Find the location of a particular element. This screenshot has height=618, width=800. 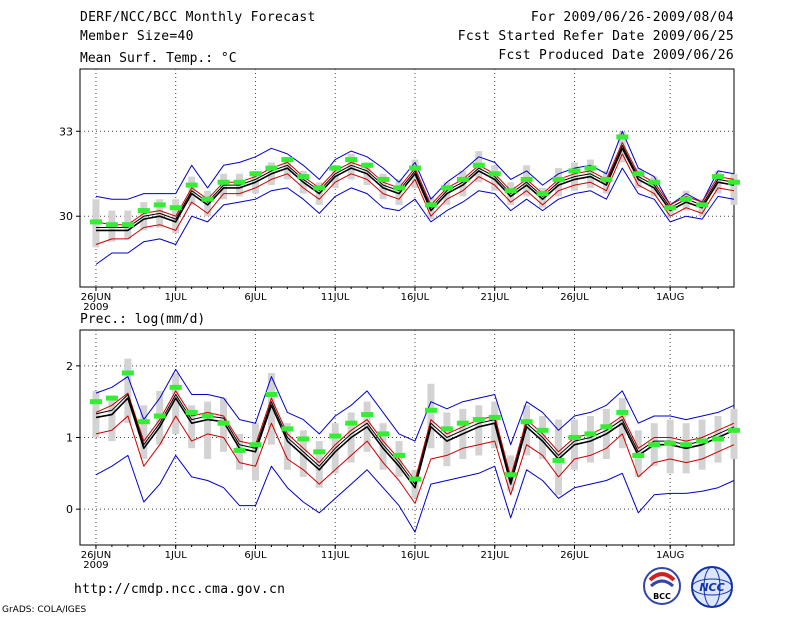

top-x-tick-label: 1JUL is located at coordinates (176, 297).